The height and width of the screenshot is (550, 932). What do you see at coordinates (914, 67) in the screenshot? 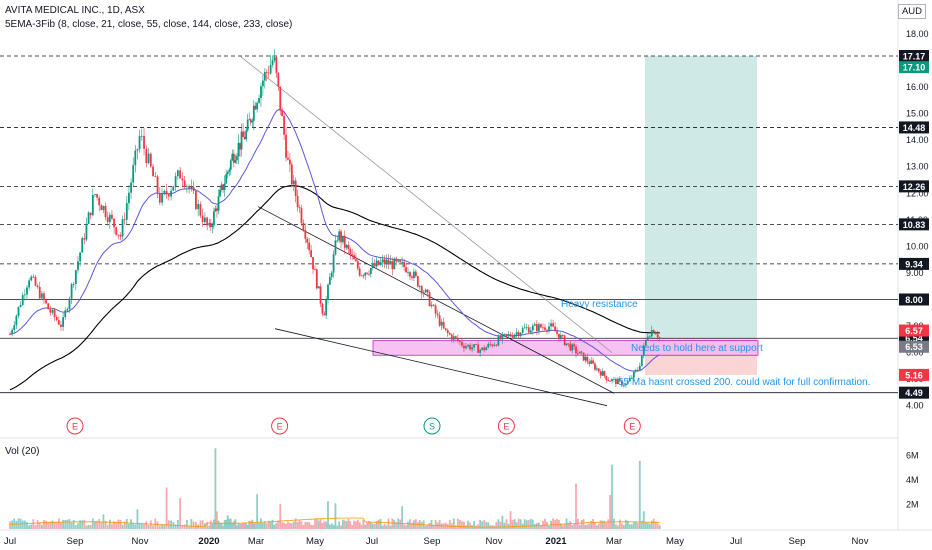
I see `side-label-bg` at bounding box center [914, 67].